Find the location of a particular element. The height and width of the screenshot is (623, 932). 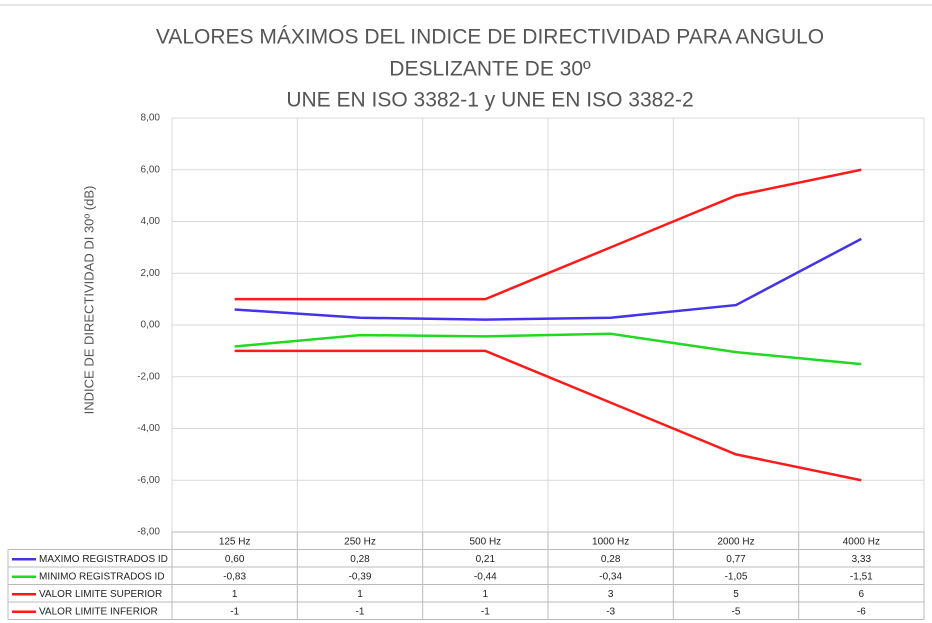

table-value: -1,05 is located at coordinates (736, 576).